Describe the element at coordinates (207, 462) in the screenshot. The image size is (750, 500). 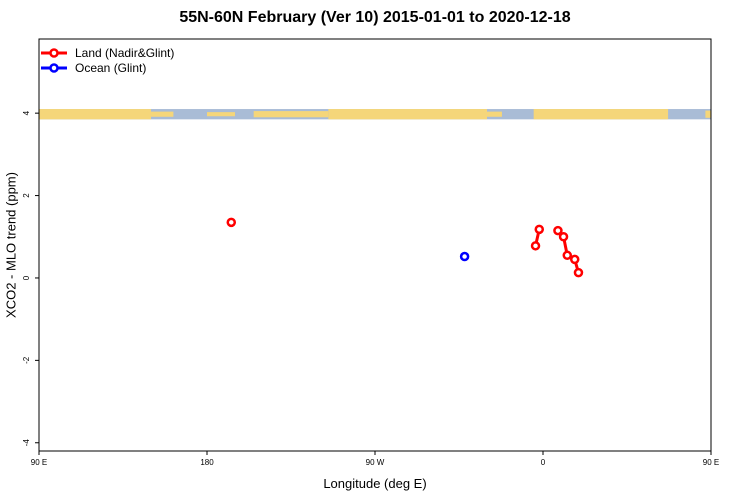
I see `x-tick-label: 180` at that location.